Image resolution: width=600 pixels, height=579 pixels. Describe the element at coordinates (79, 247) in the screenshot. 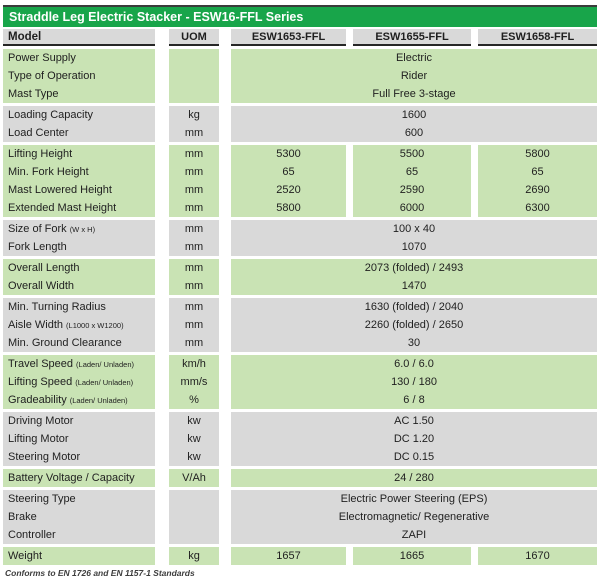

I see `spec-label: Fork Length` at that location.